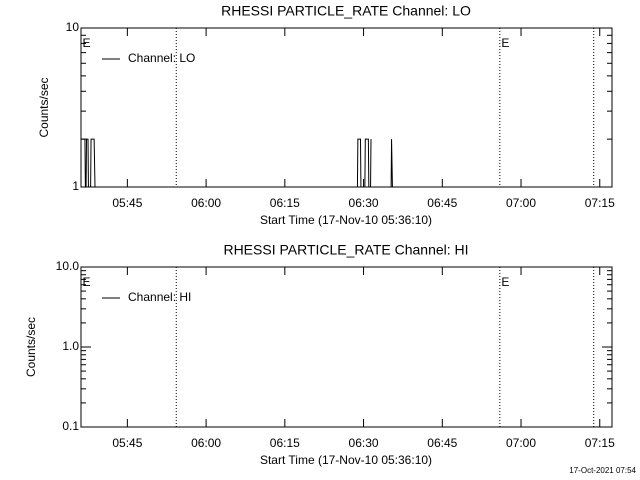  What do you see at coordinates (75, 186) in the screenshot?
I see `y-tick-label: 1` at bounding box center [75, 186].